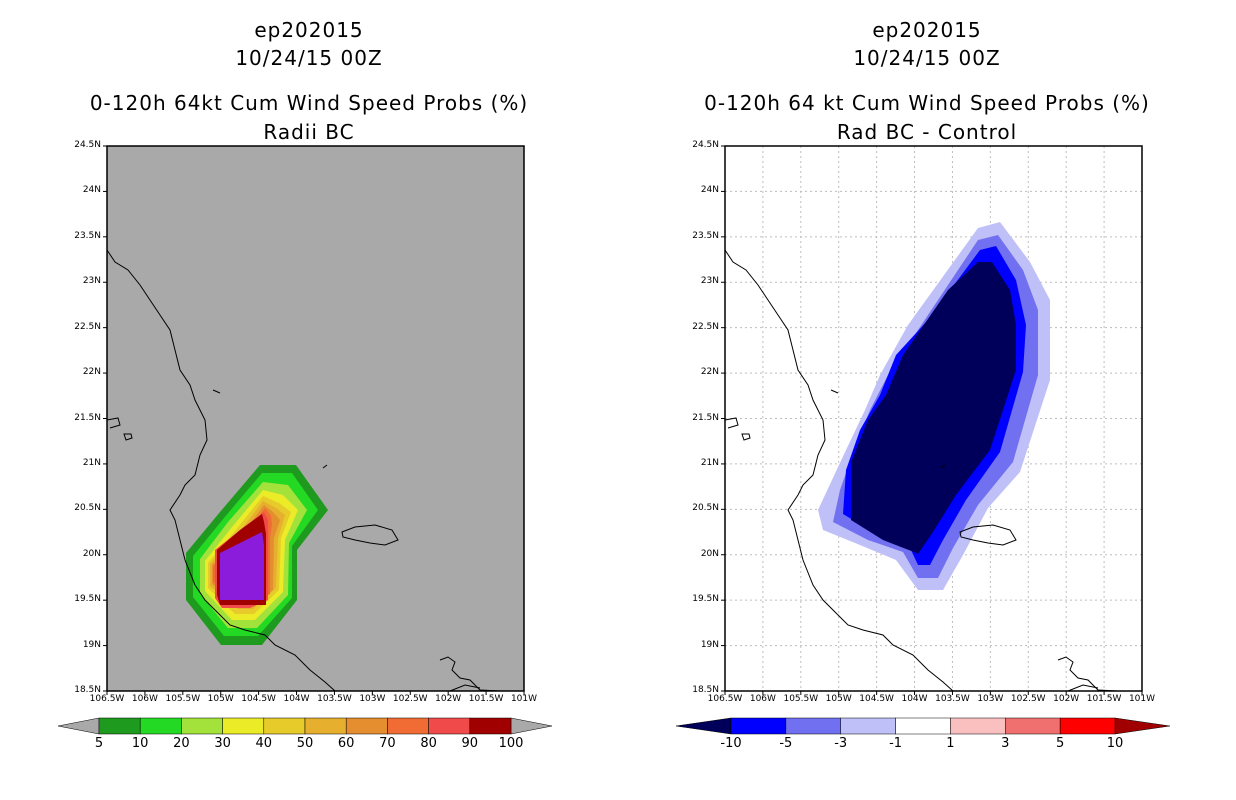  Describe the element at coordinates (950, 743) in the screenshot. I see `colorbar-label: 1` at that location.